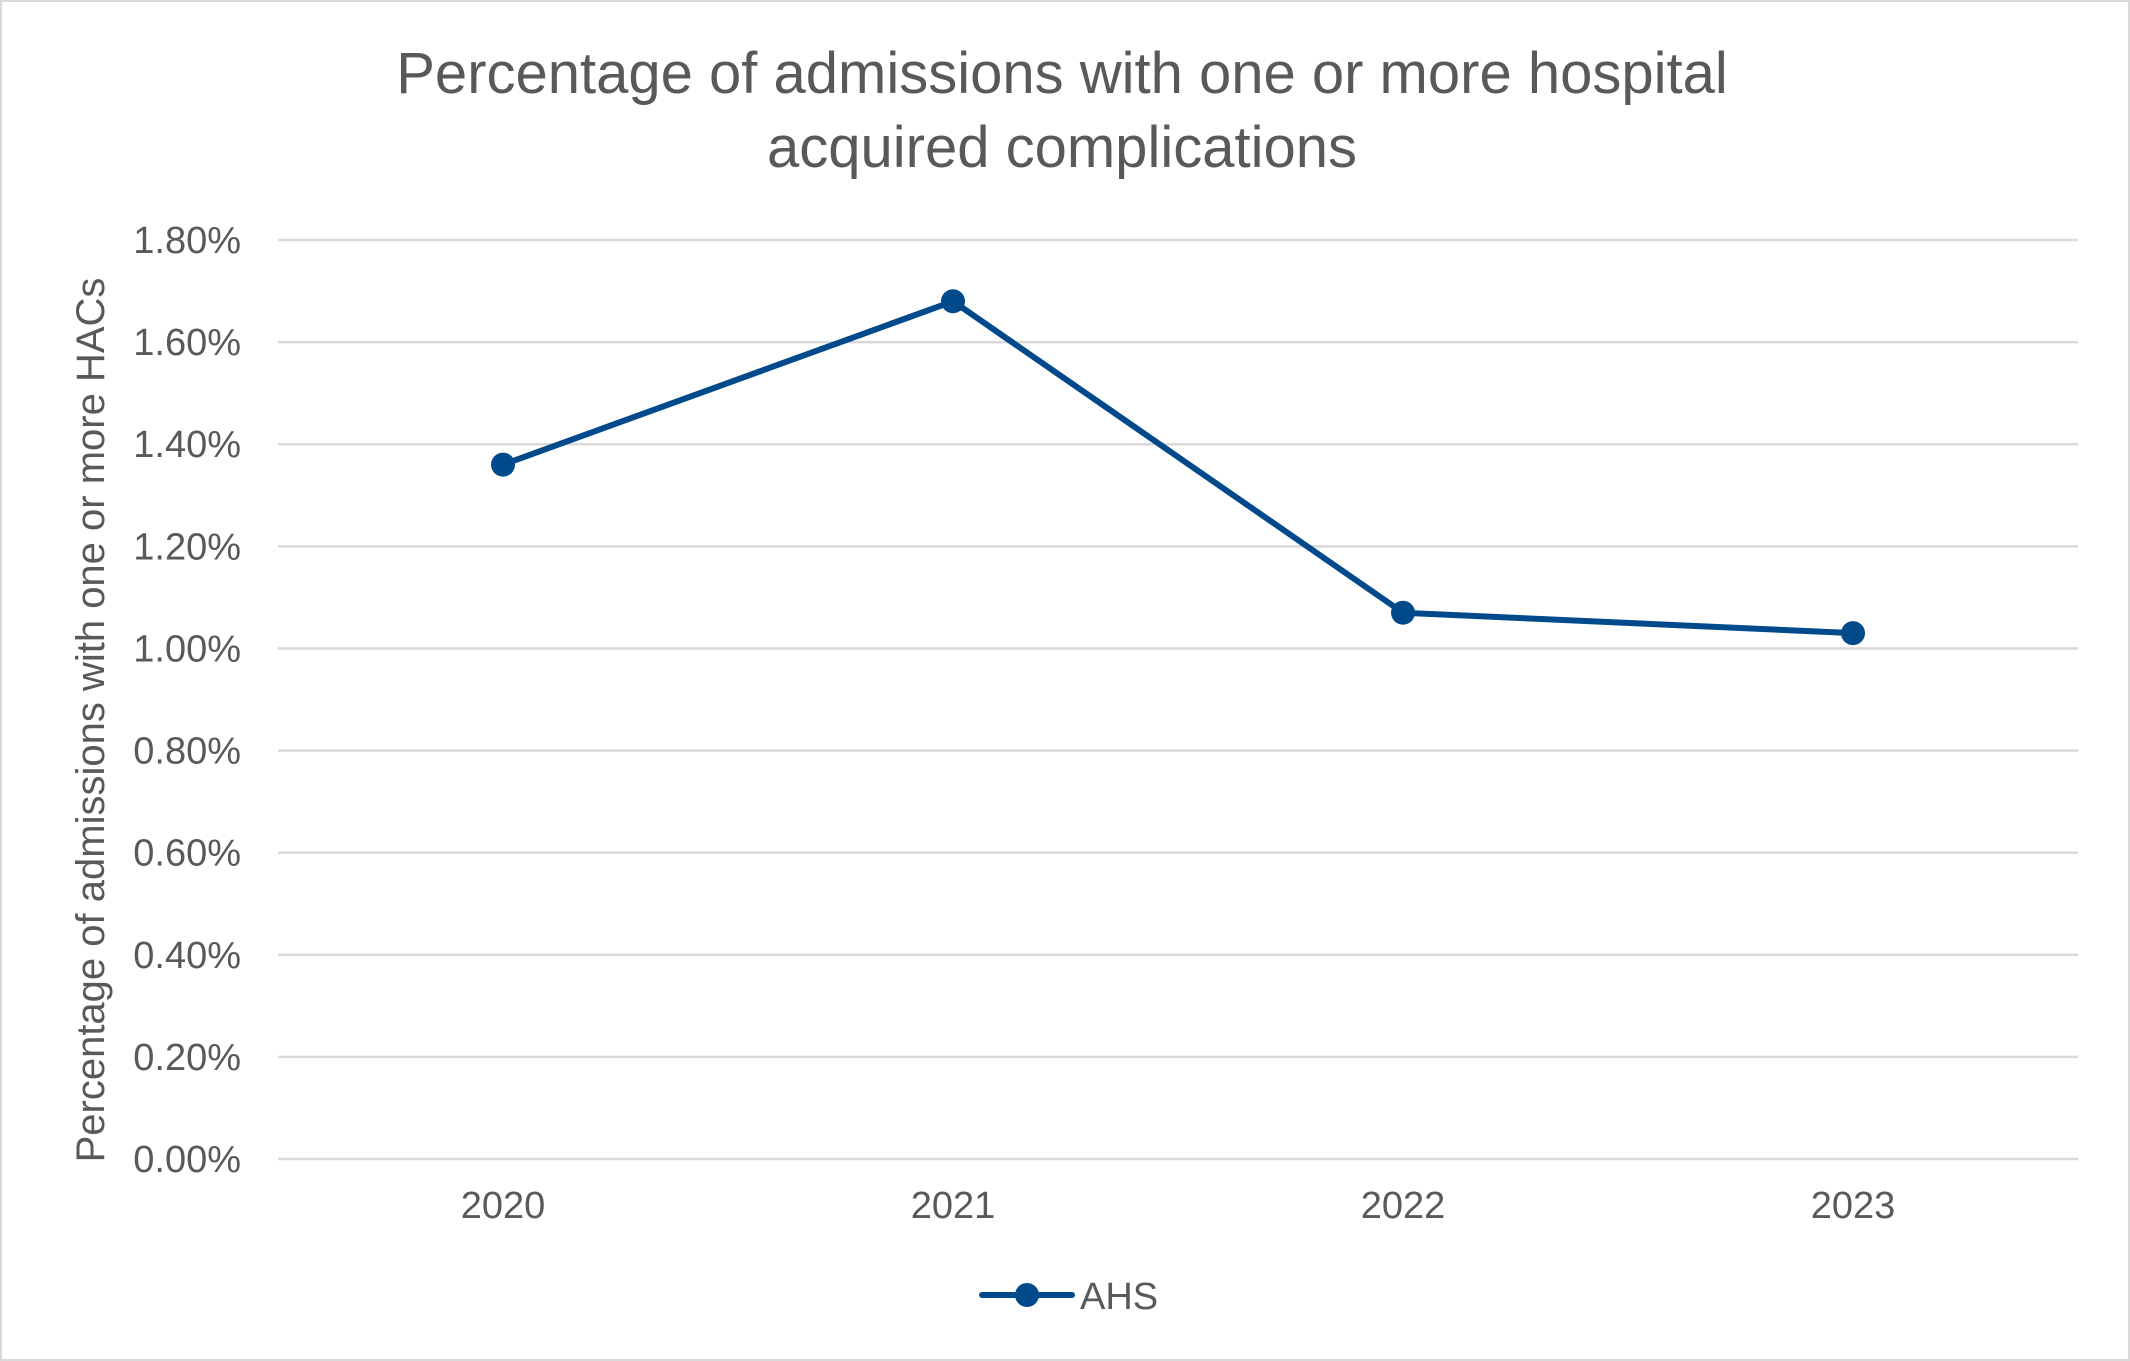 The image size is (2130, 1361). I want to click on y-tick-label: 0.00%, so click(187, 1160).